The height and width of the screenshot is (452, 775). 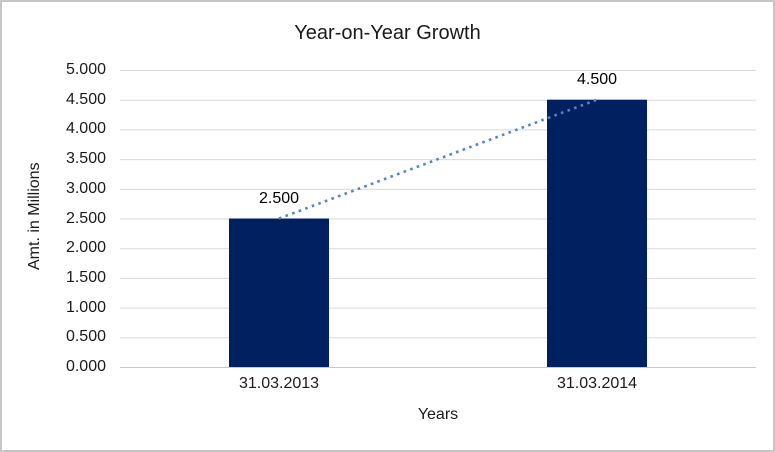 I want to click on y-tick-label: 0.500, so click(x=85, y=337).